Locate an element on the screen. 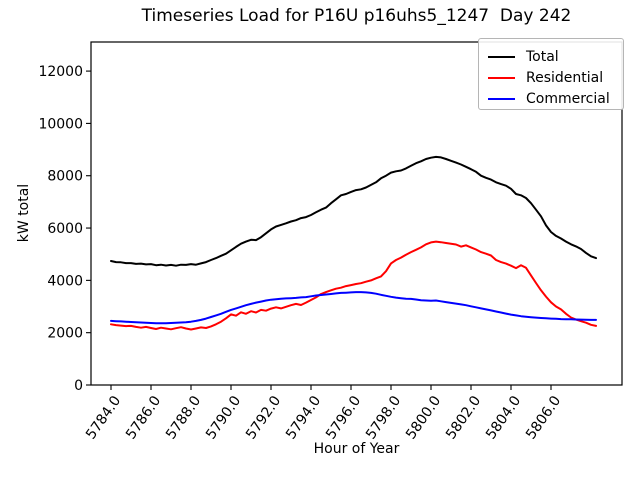 This screenshot has width=640, height=480. legend-entry-commercial: Commercial is located at coordinates (551, 98).